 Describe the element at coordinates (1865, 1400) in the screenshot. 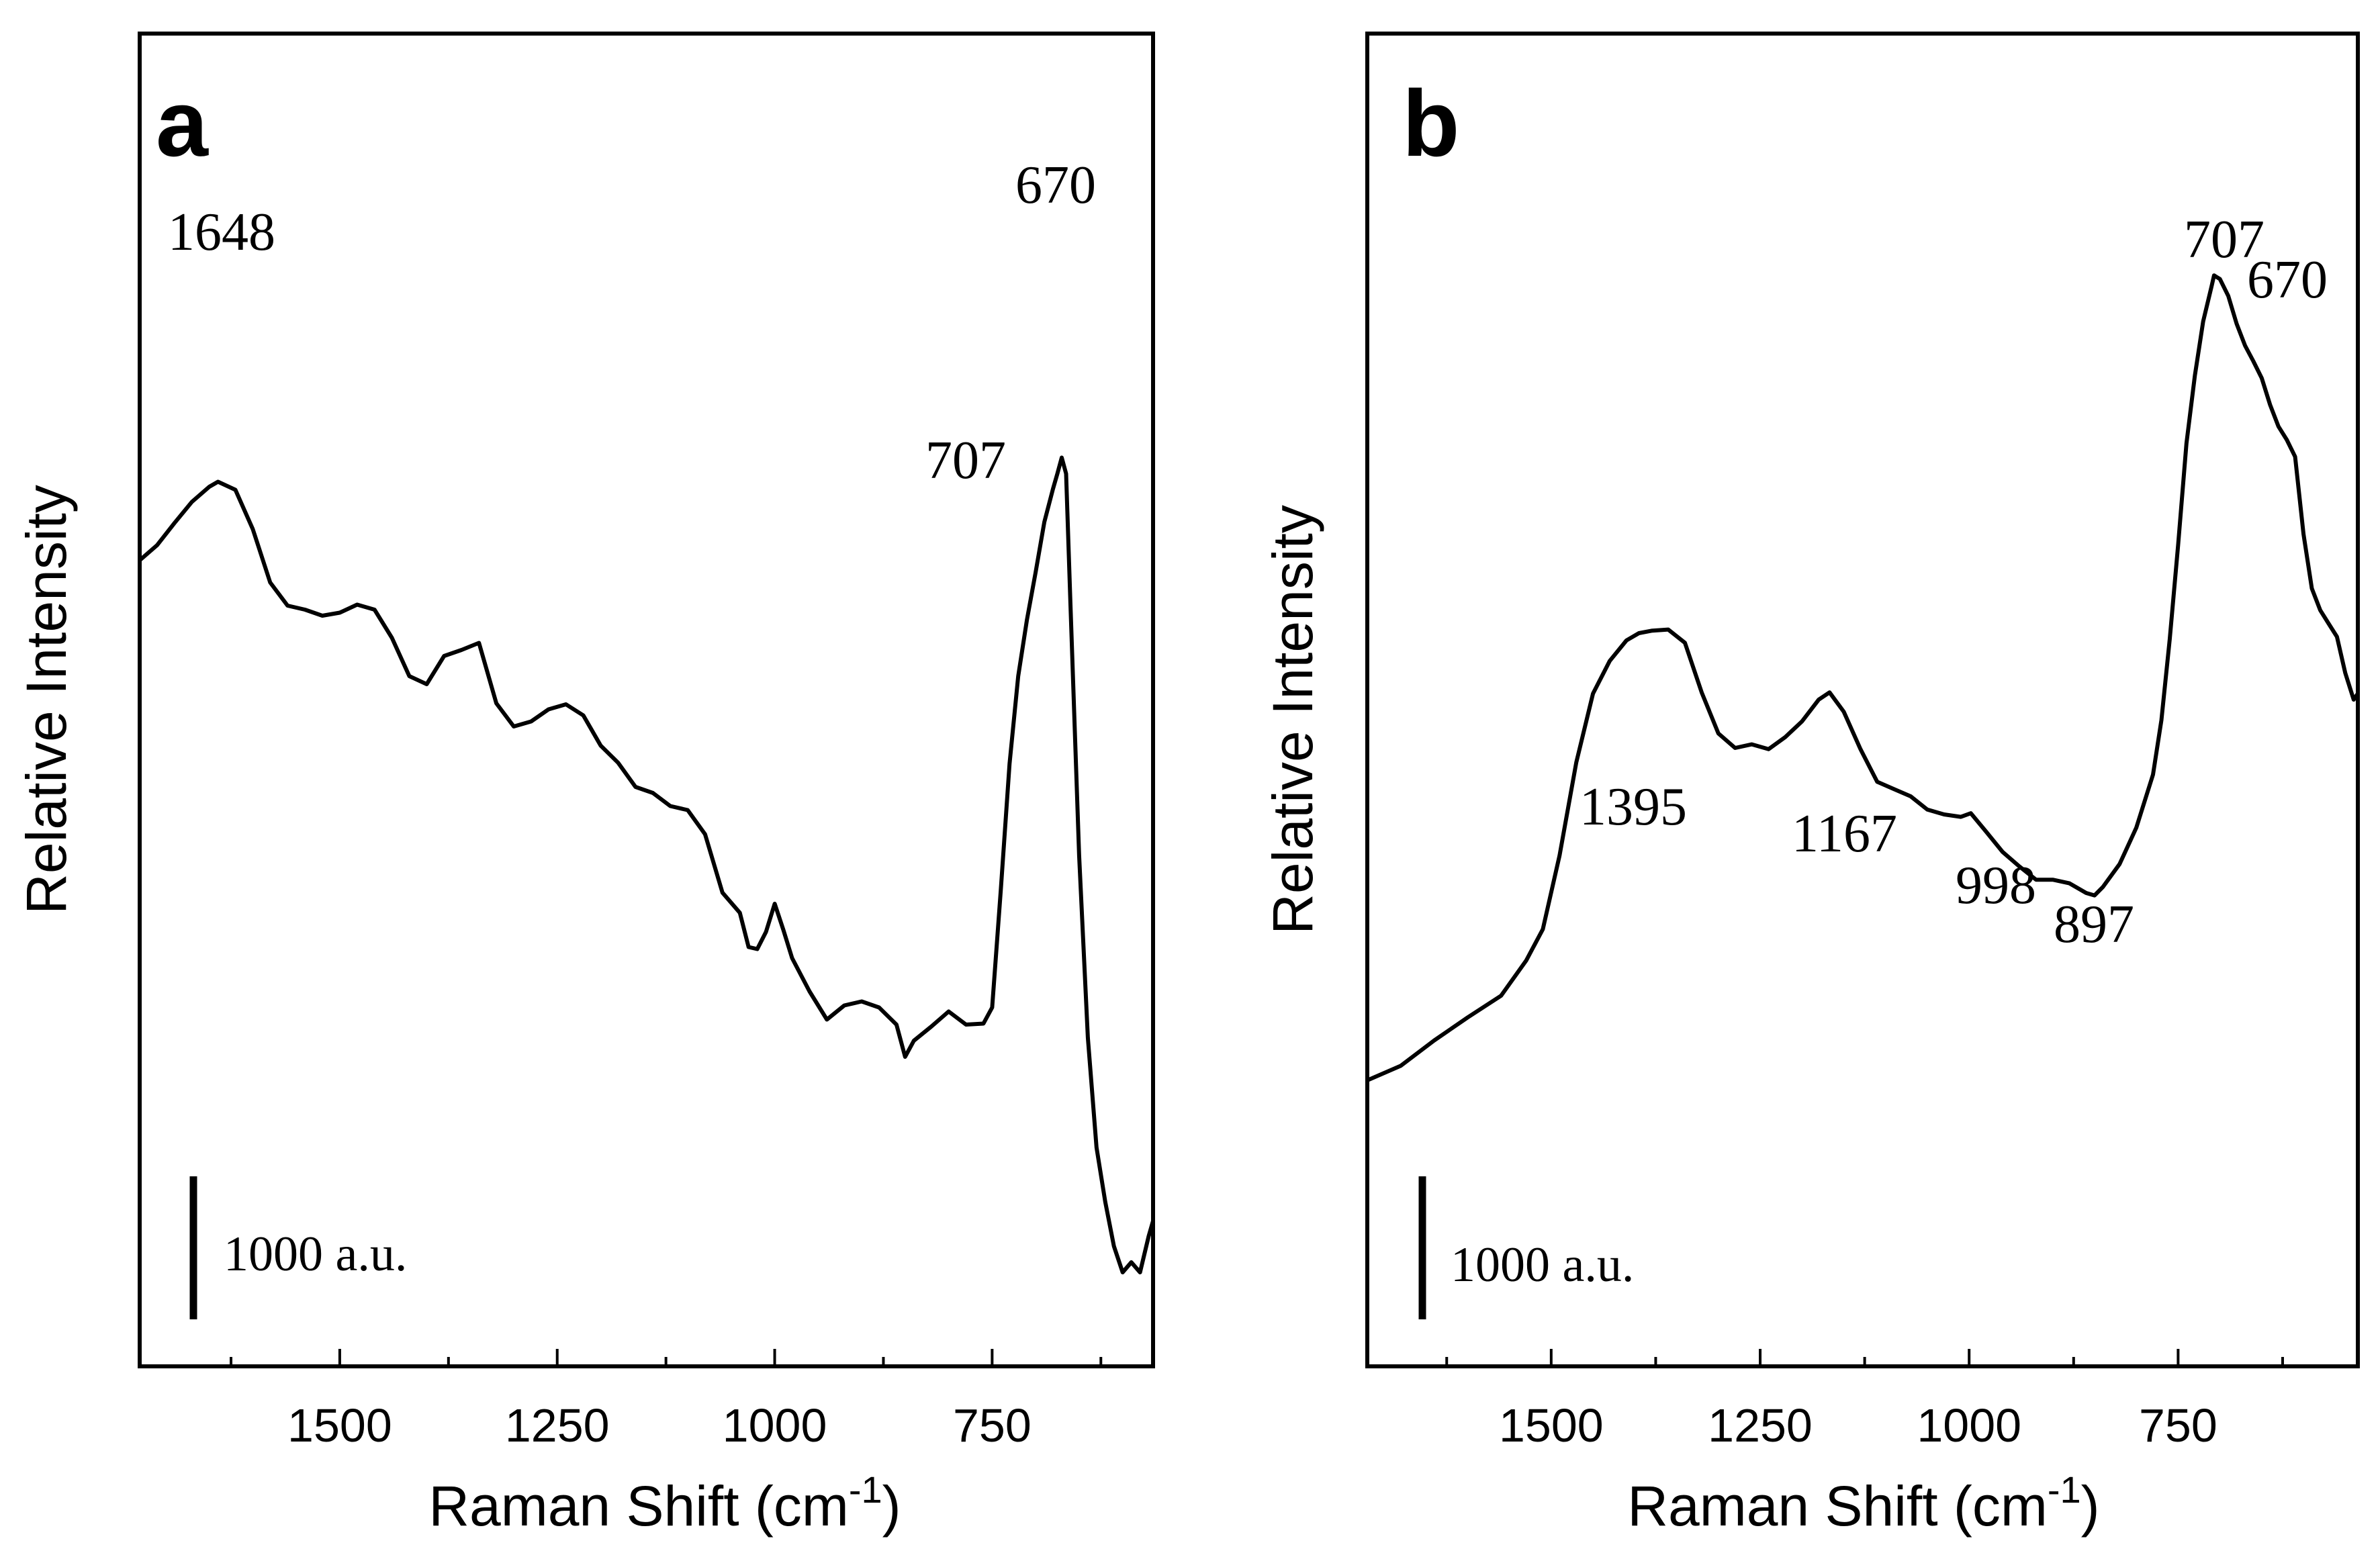

I see `x-ticks-b: 1500 1250 1000 750` at that location.